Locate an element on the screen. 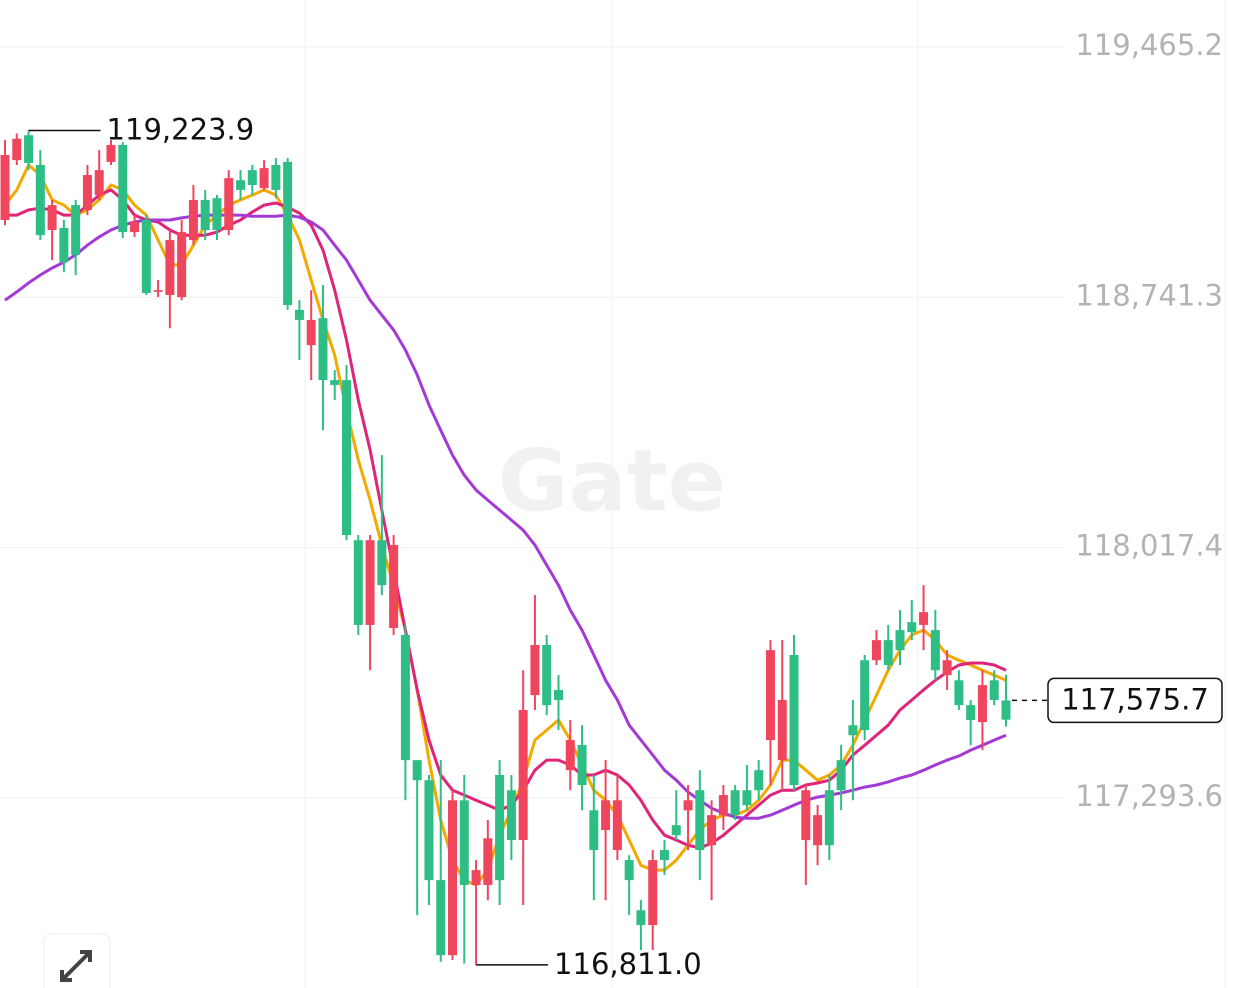  y-tick-label: 118,741.3 is located at coordinates (1149, 295).